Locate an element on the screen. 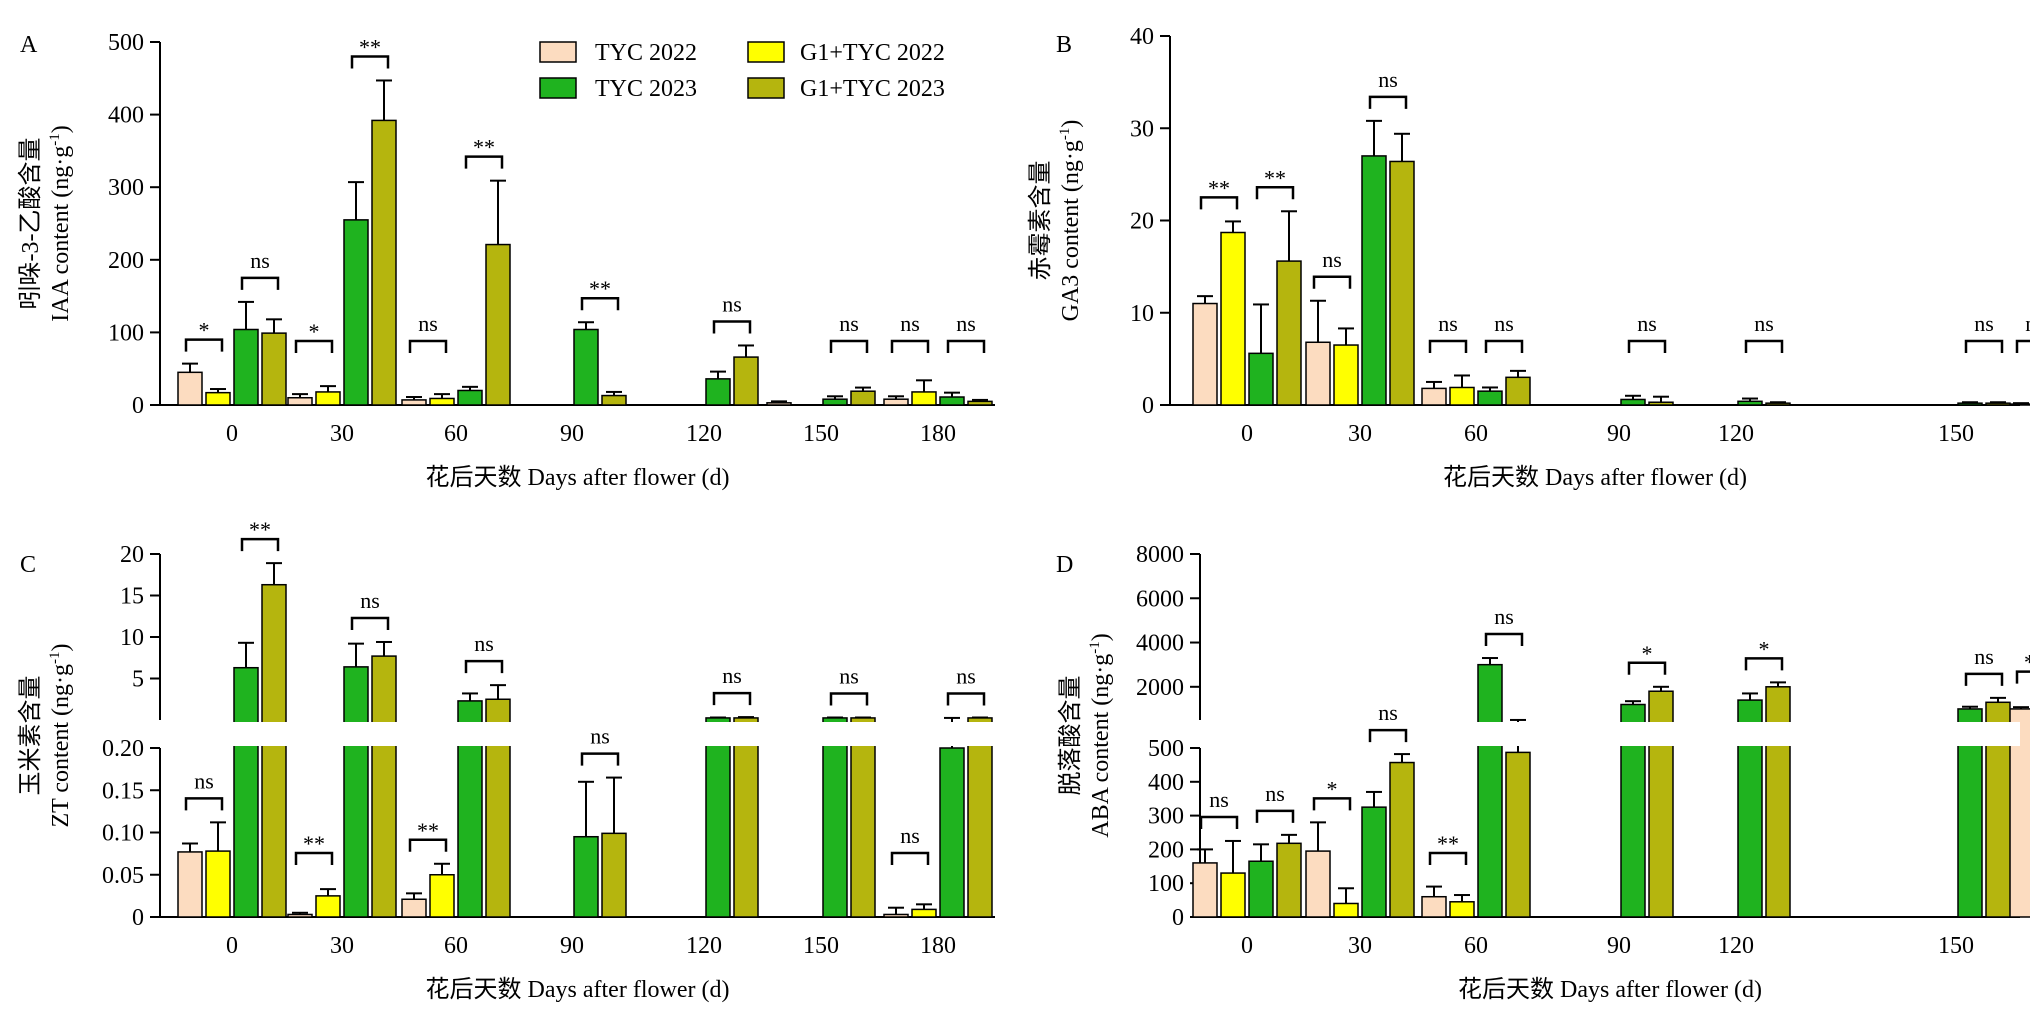 The height and width of the screenshot is (1024, 2030). x-tick-label: 150 is located at coordinates (821, 434).